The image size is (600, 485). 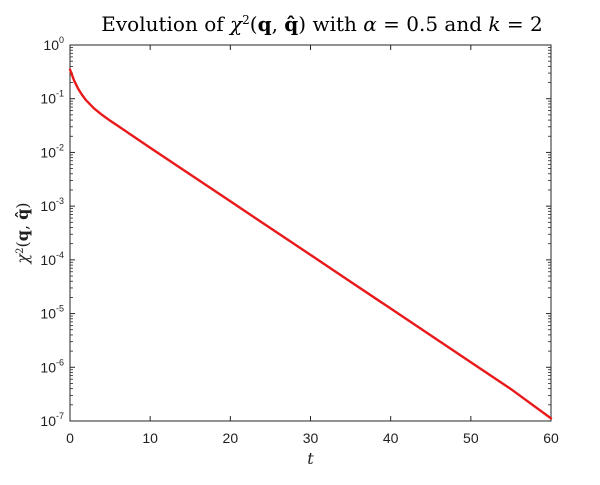 I want to click on ylabel-q: q, so click(x=22, y=235).